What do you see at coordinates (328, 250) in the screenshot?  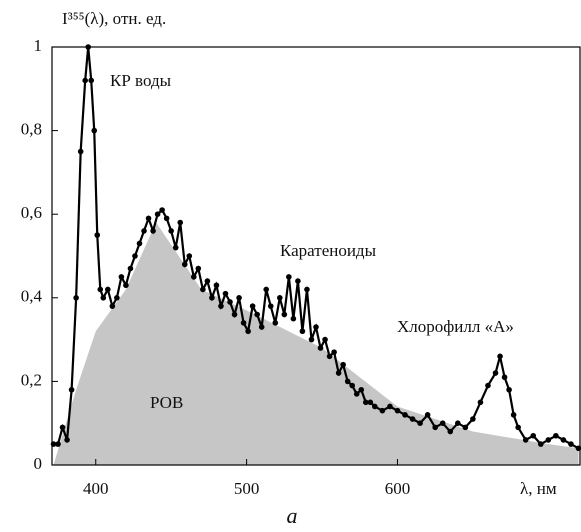 I see `annotation: Каратеноиды` at bounding box center [328, 250].